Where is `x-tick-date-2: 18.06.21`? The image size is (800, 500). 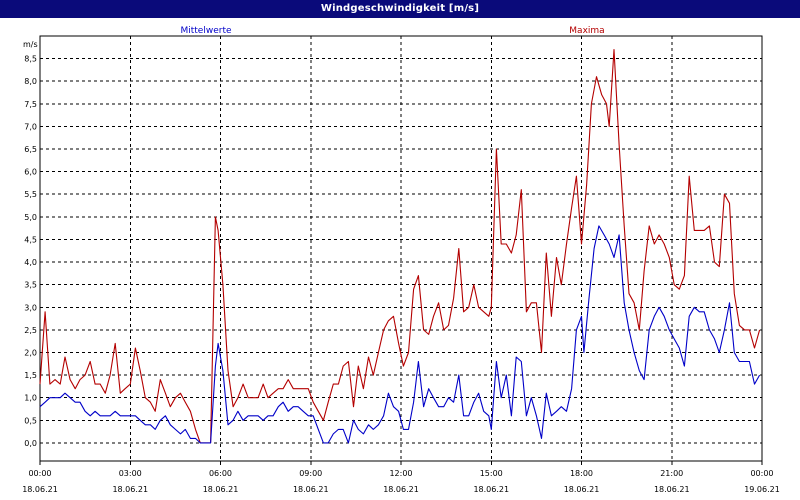 x-tick-date-2: 18.06.21 is located at coordinates (221, 489).